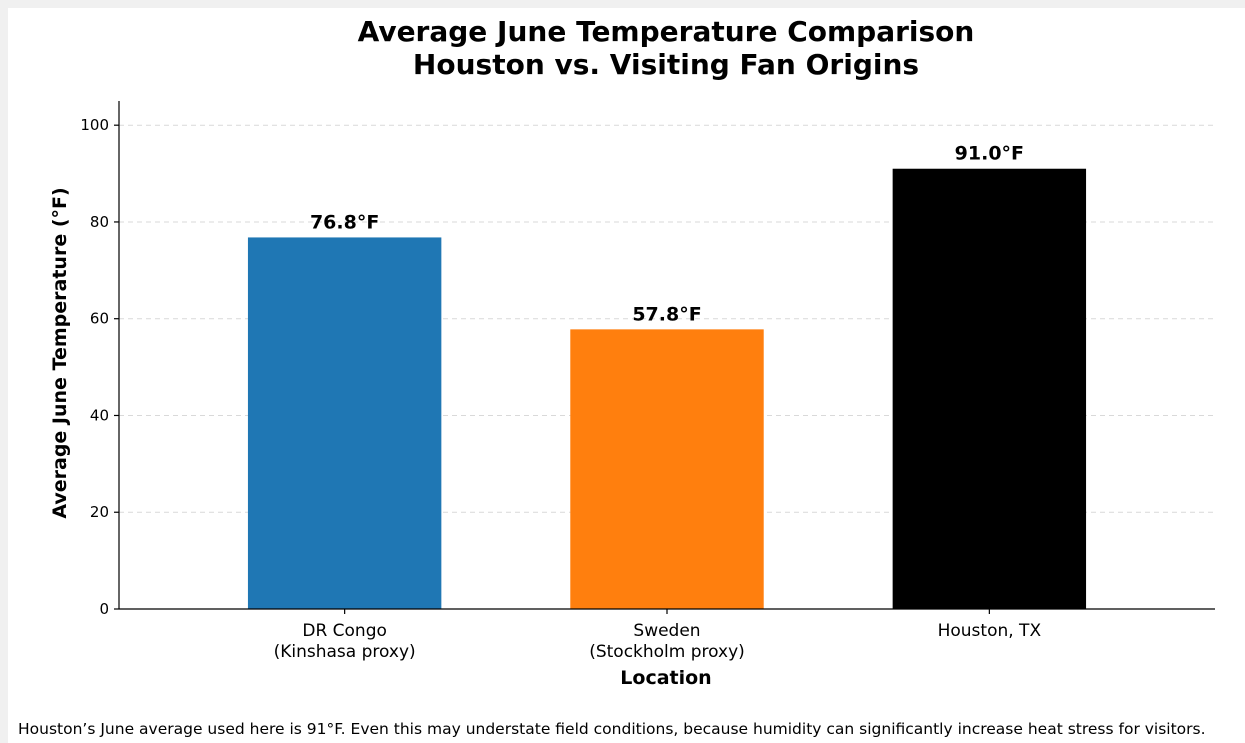  What do you see at coordinates (60, 352) in the screenshot?
I see `y-axis-label: Average June Temperature (°F)` at bounding box center [60, 352].